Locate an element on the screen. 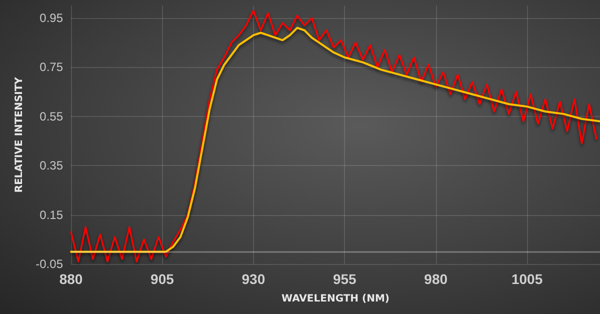 Image resolution: width=600 pixels, height=314 pixels. x-tick-label: 880 is located at coordinates (71, 279).